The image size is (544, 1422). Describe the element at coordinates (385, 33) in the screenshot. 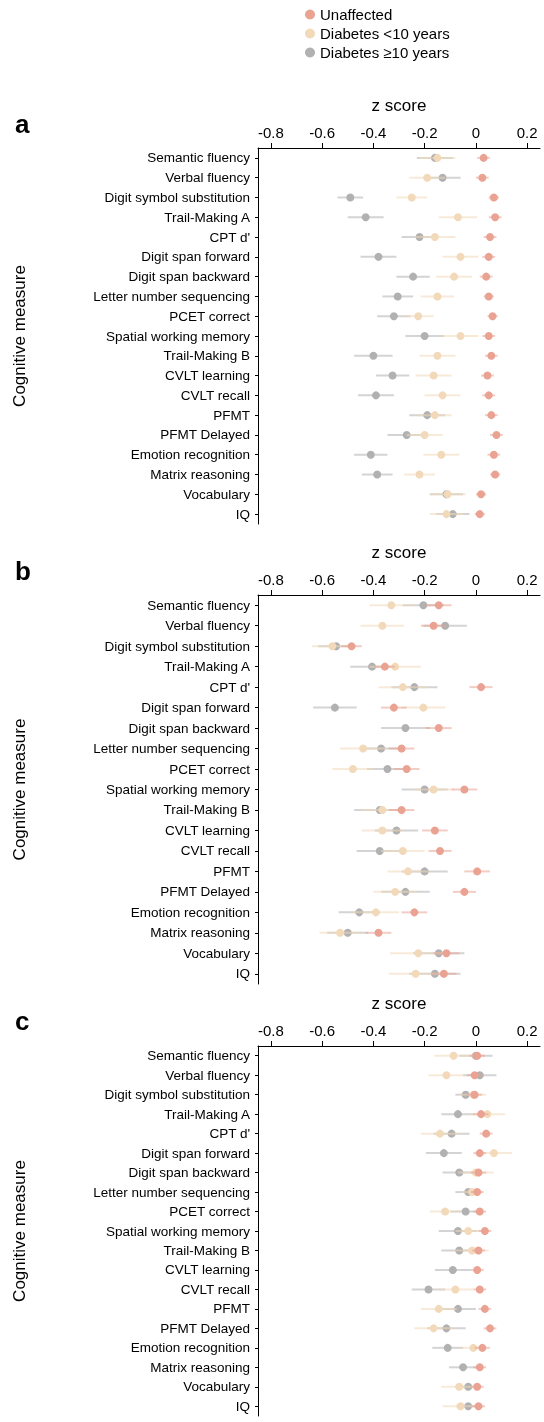

I see `legend-label: Diabetes <10 years` at that location.